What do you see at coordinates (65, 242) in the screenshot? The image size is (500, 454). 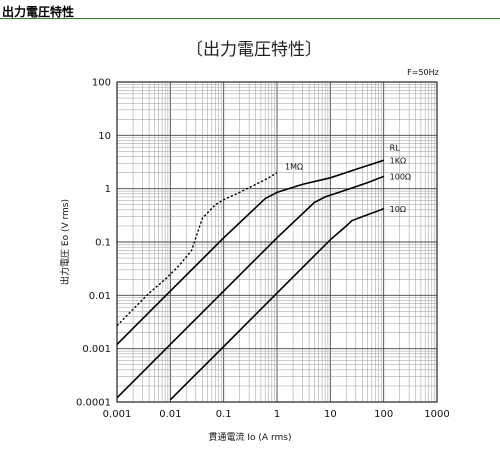 I see `y-axis-label: 出力電圧 Eo (V rms)` at bounding box center [65, 242].